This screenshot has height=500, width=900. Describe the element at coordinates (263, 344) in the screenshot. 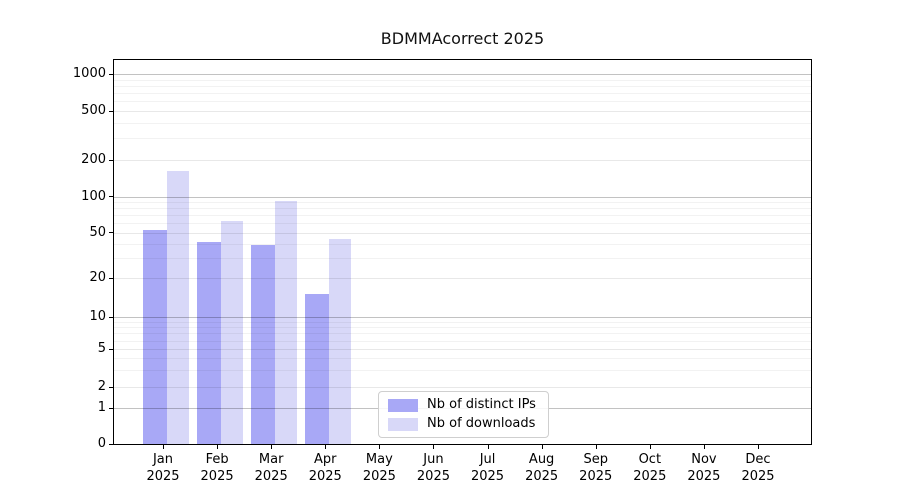

I see `bar-nb-of-distinct-ips-mar` at that location.